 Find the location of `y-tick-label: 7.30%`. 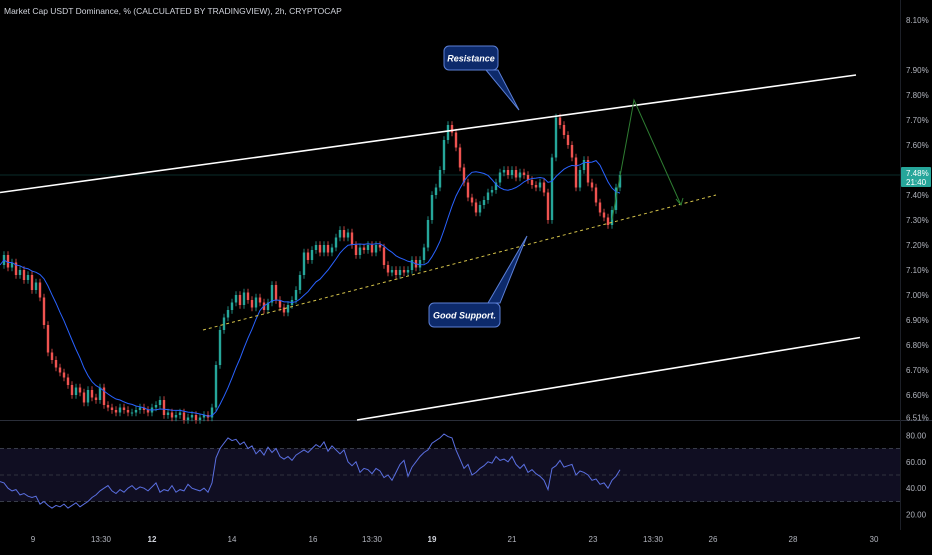

y-tick-label: 7.30% is located at coordinates (917, 220).